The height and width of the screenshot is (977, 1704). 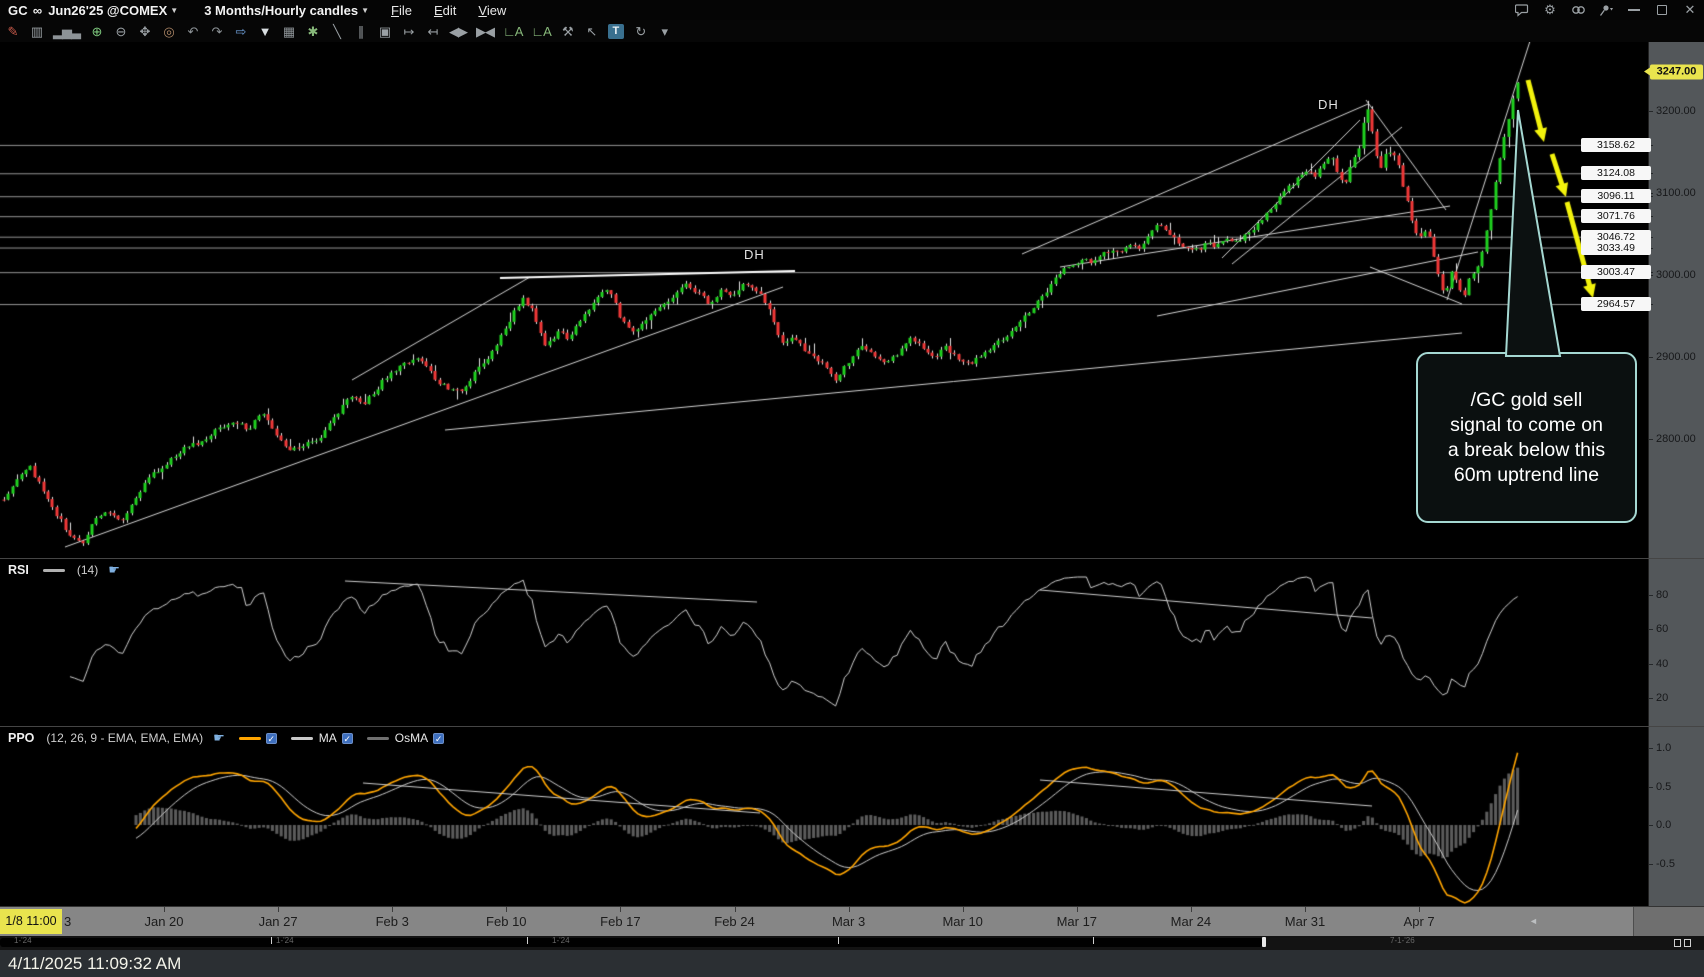 What do you see at coordinates (1616, 236) in the screenshot?
I see `price-level-bubble: 3046.72` at bounding box center [1616, 236].